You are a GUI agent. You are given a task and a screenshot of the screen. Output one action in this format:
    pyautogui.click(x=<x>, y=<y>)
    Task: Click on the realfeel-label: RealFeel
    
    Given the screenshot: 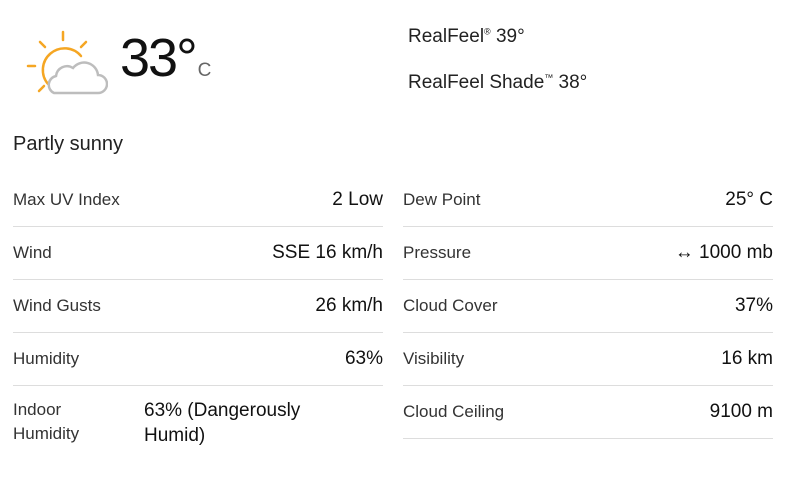 What is the action you would take?
    pyautogui.click(x=446, y=36)
    